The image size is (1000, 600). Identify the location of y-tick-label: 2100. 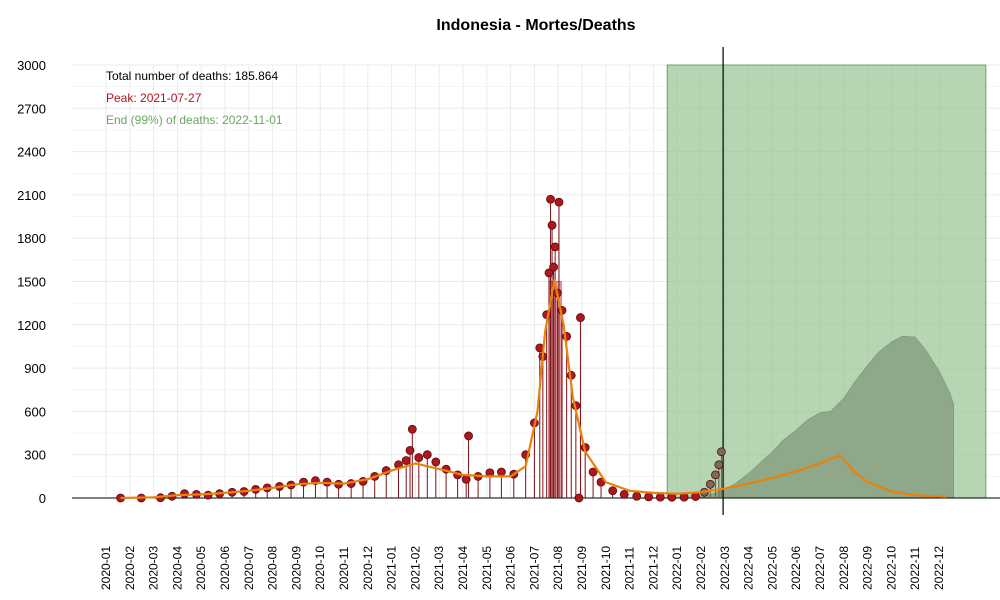
(31, 195).